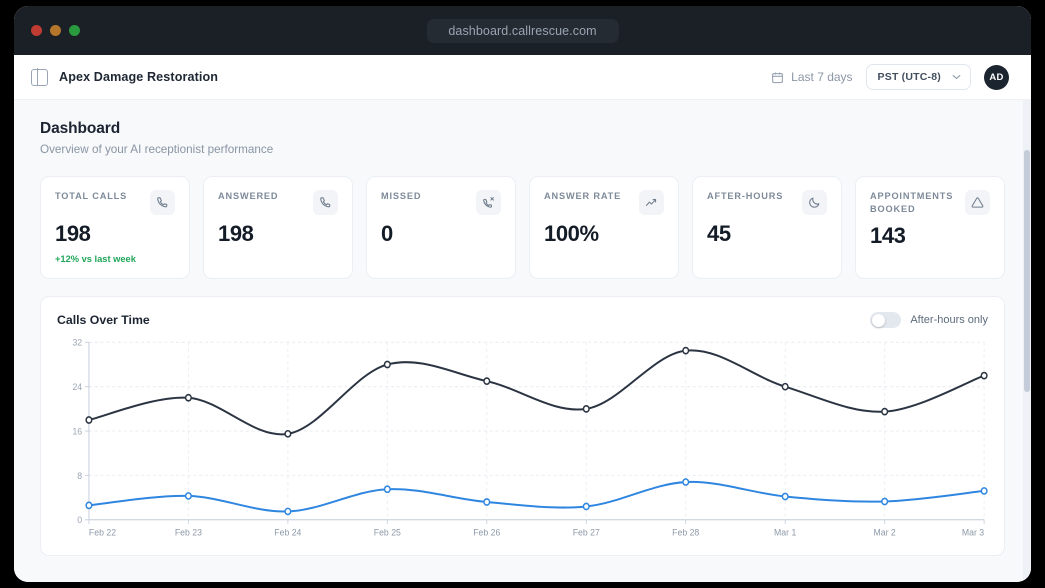 This screenshot has height=588, width=1045. I want to click on app-header-actions: Last 7 days PST (UTC-8) AD, so click(890, 77).